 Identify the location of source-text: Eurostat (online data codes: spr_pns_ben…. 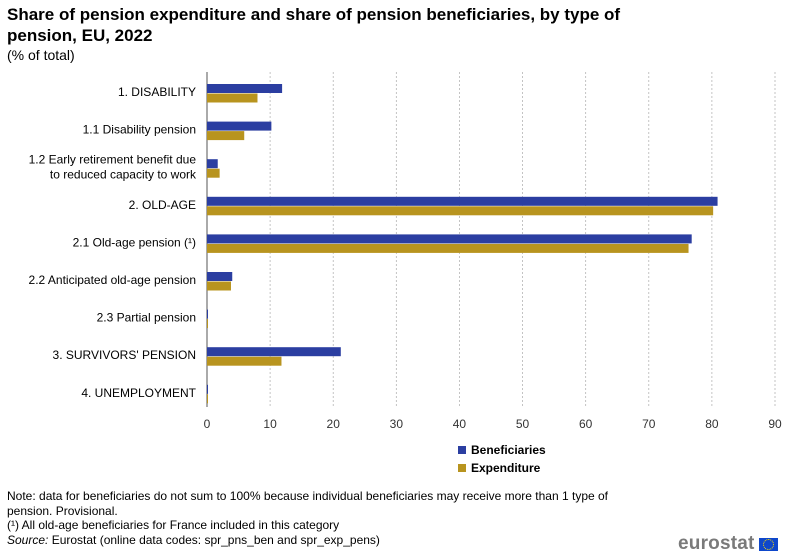
(214, 539).